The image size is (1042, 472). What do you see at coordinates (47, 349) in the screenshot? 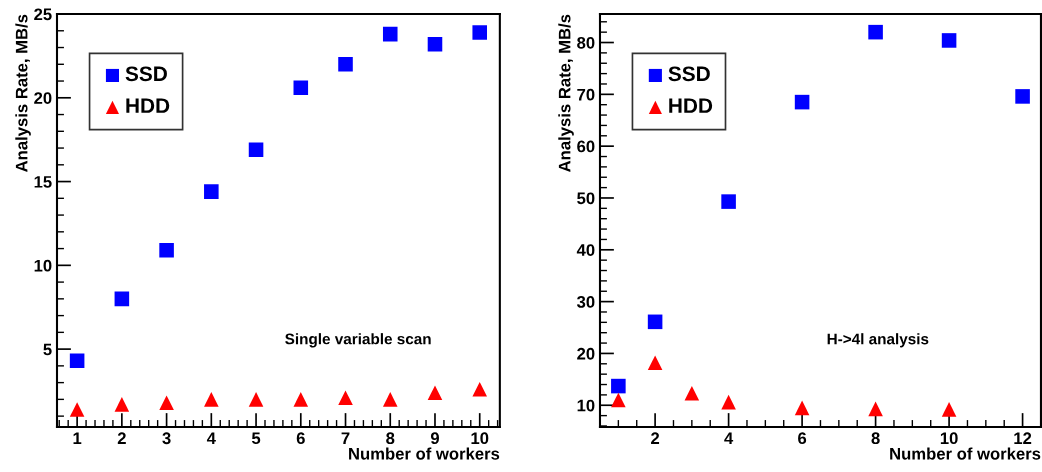
I see `y-tick-label: 5` at bounding box center [47, 349].